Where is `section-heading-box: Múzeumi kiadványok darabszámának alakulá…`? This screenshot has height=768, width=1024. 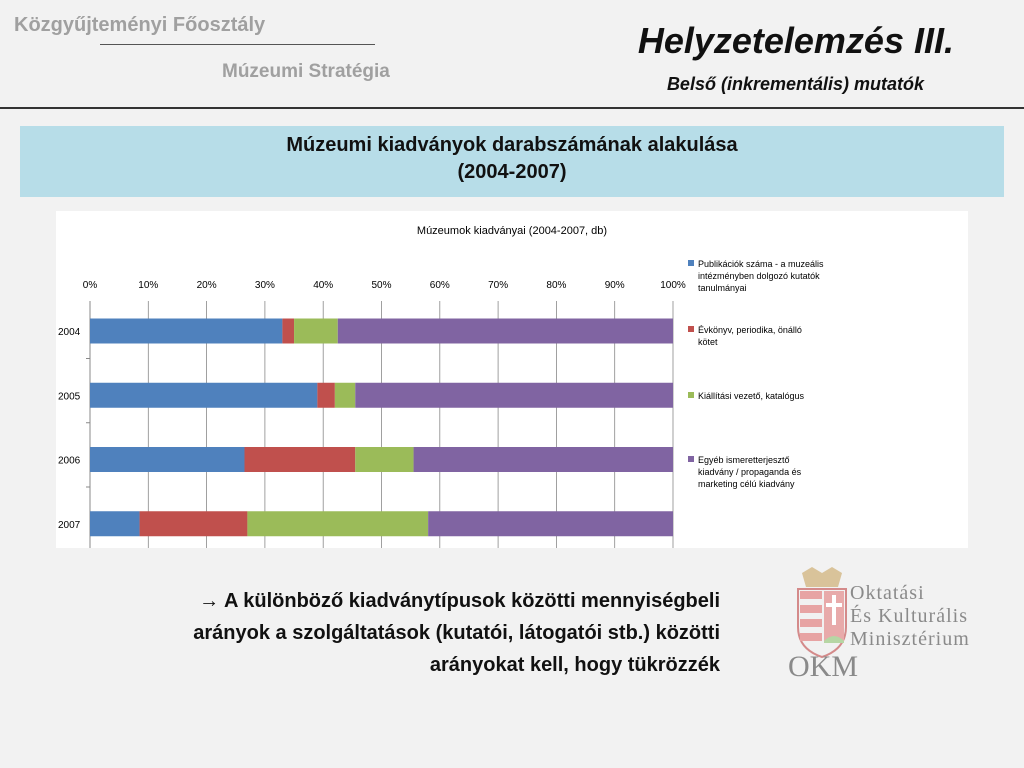 section-heading-box: Múzeumi kiadványok darabszámának alakulá… is located at coordinates (512, 161).